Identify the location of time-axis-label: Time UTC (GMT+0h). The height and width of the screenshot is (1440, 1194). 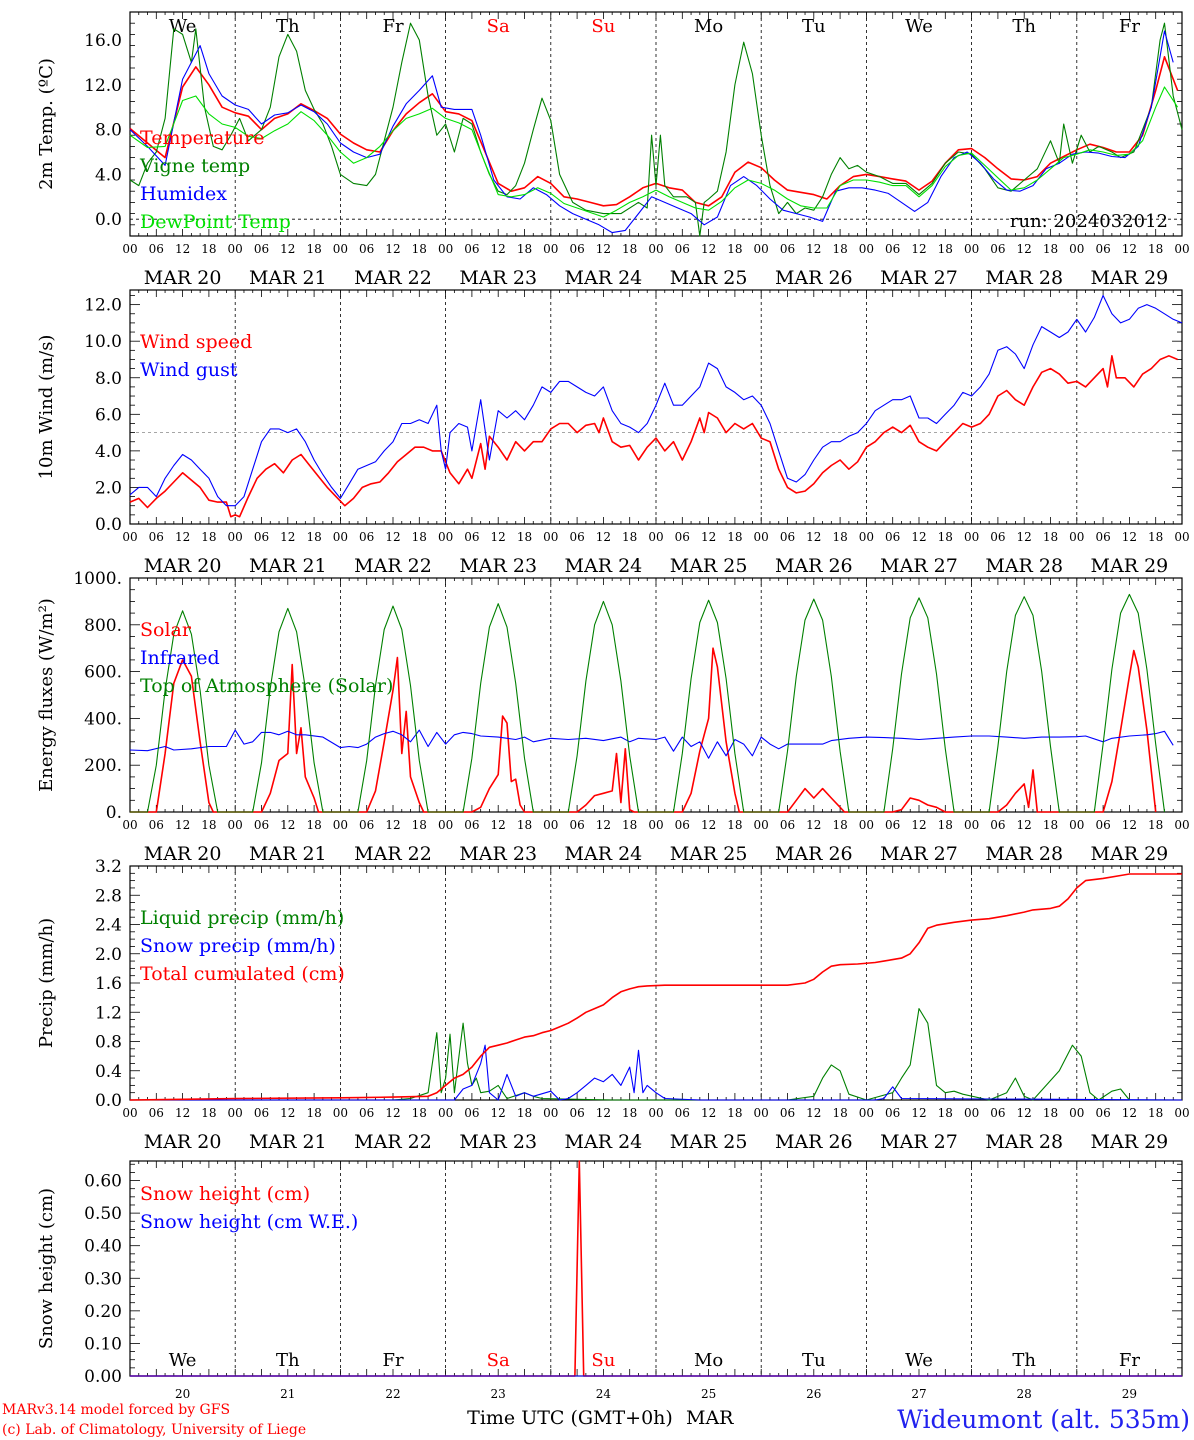
(570, 1418).